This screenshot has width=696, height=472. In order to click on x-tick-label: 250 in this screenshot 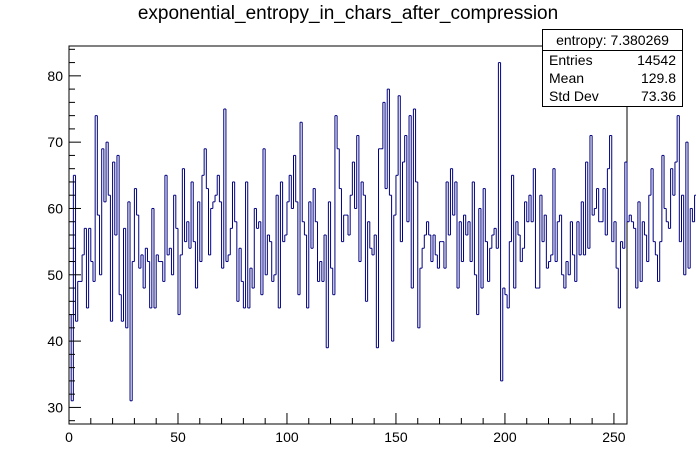, I will do `click(614, 437)`.